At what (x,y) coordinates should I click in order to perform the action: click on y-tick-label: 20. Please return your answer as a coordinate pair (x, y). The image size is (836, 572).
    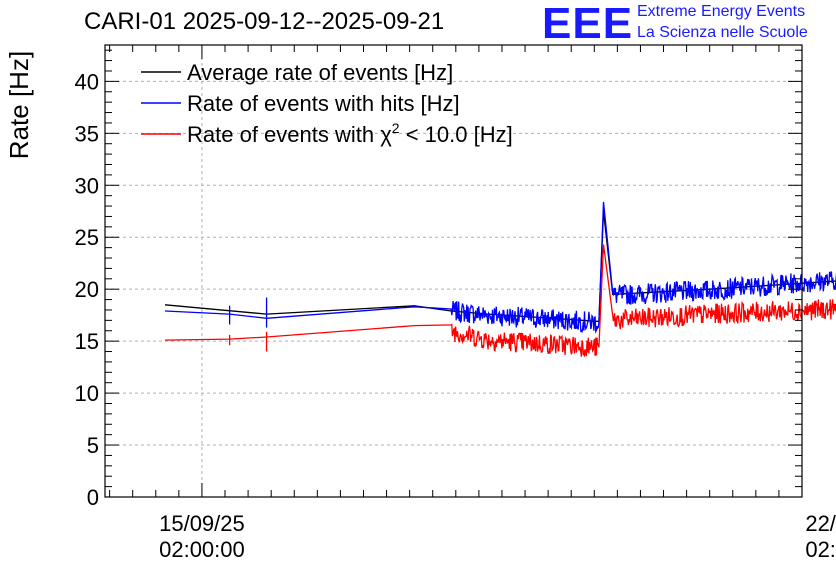
    Looking at the image, I should click on (87, 289).